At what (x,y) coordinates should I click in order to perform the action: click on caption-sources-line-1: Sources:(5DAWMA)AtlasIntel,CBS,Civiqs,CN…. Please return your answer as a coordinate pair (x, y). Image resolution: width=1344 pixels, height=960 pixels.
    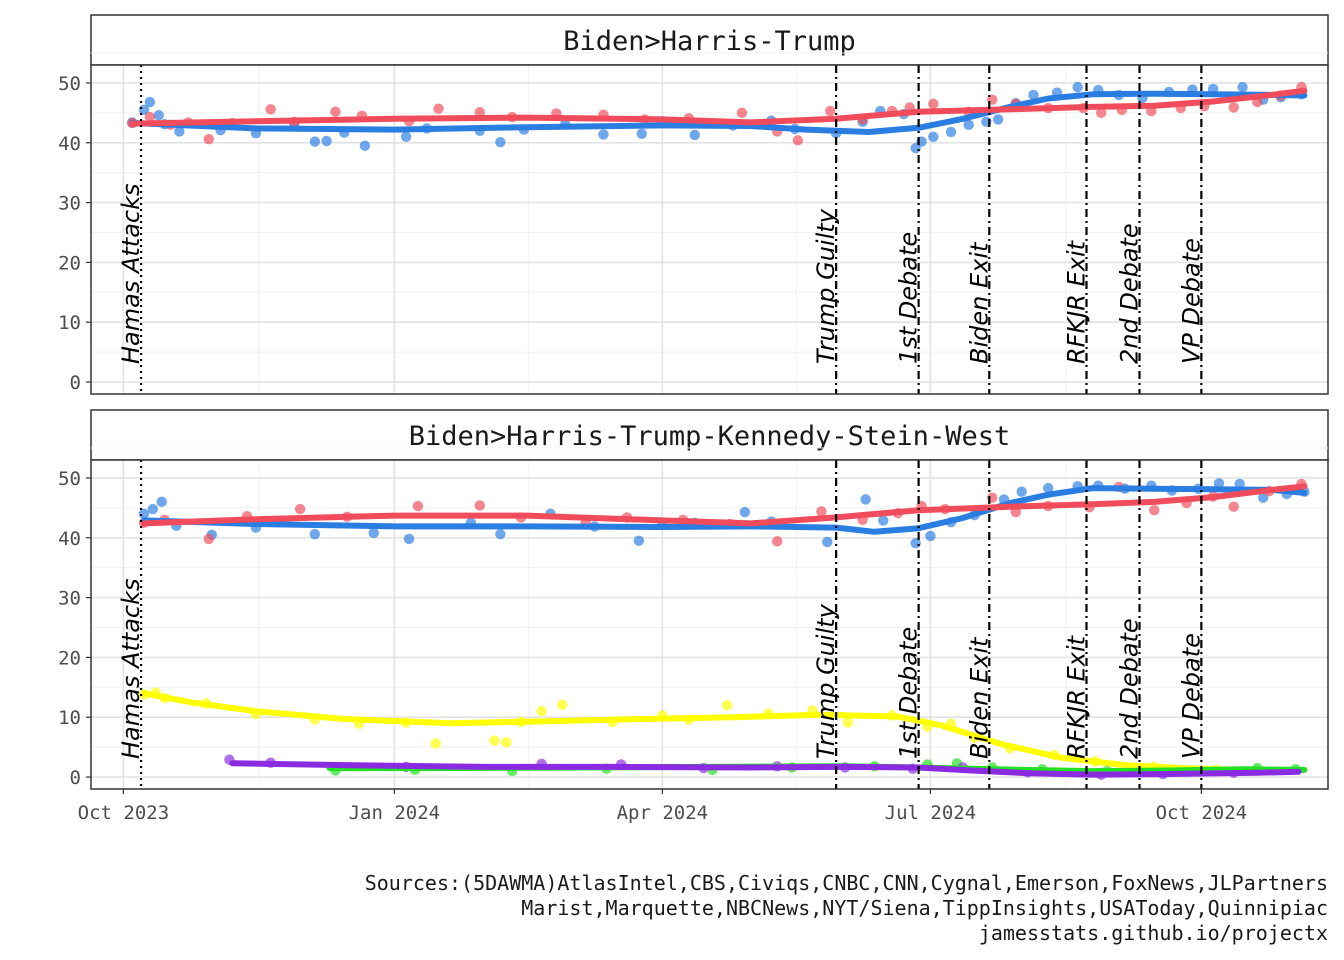
    Looking at the image, I should click on (846, 883).